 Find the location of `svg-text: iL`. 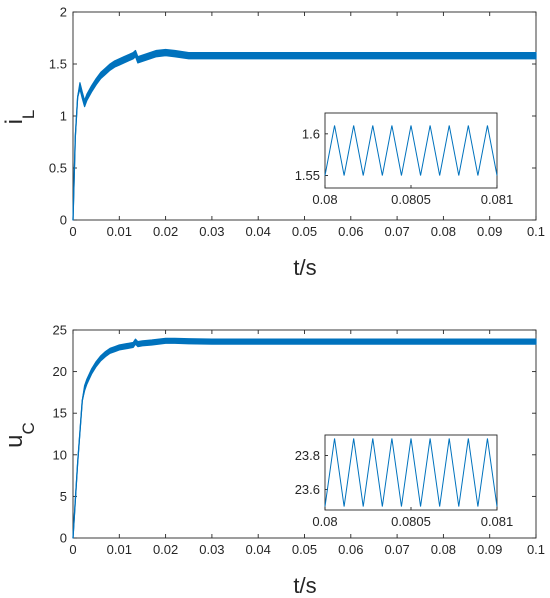

svg-text: iL is located at coordinates (19, 117).